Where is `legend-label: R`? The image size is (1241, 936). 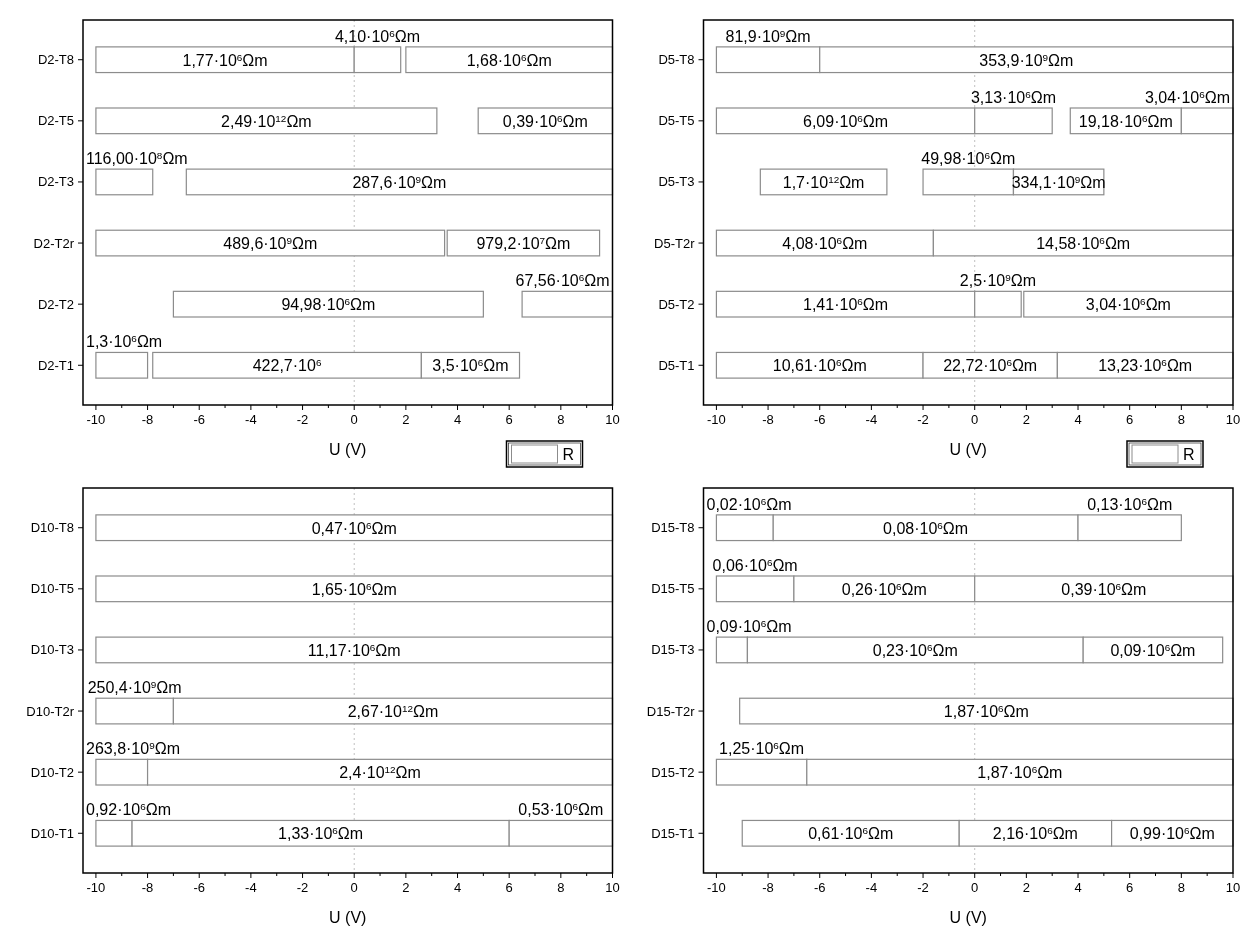 legend-label: R is located at coordinates (568, 454).